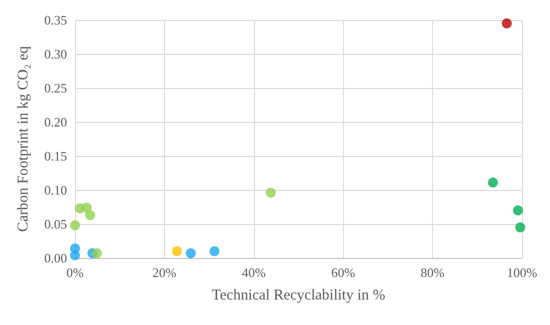  What do you see at coordinates (55, 54) in the screenshot?
I see `y-tick-label: 0.30` at bounding box center [55, 54].